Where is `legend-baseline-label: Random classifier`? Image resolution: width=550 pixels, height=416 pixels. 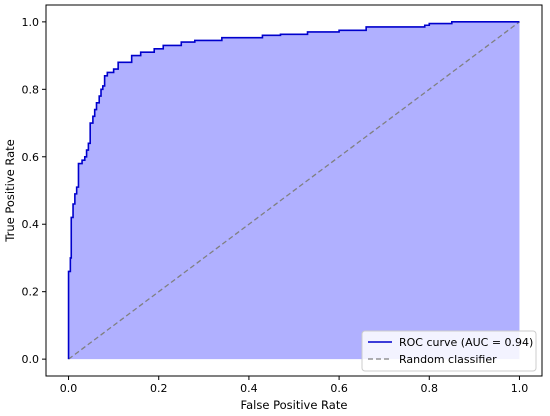
legend-baseline-label: Random classifier is located at coordinates (448, 359).